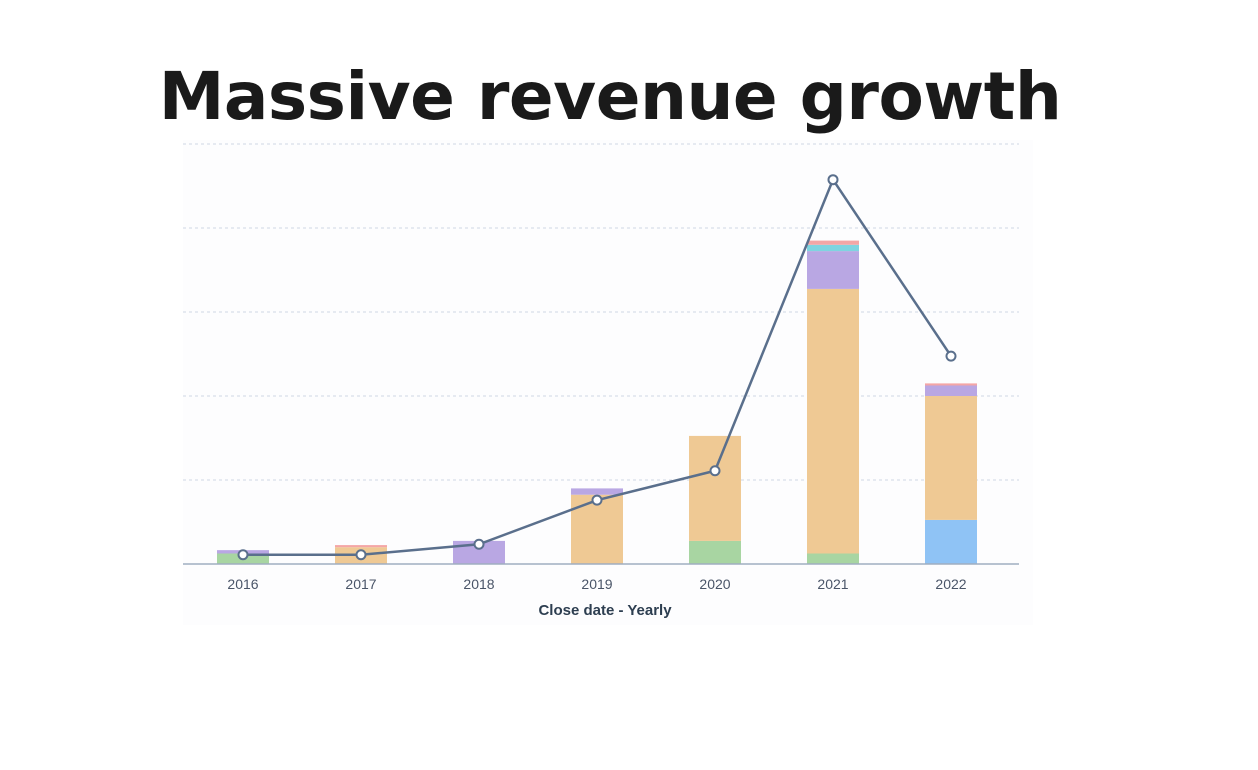 This screenshot has height=770, width=1258. Describe the element at coordinates (951, 541) in the screenshot. I see `bar-segment-blue-2022` at that location.